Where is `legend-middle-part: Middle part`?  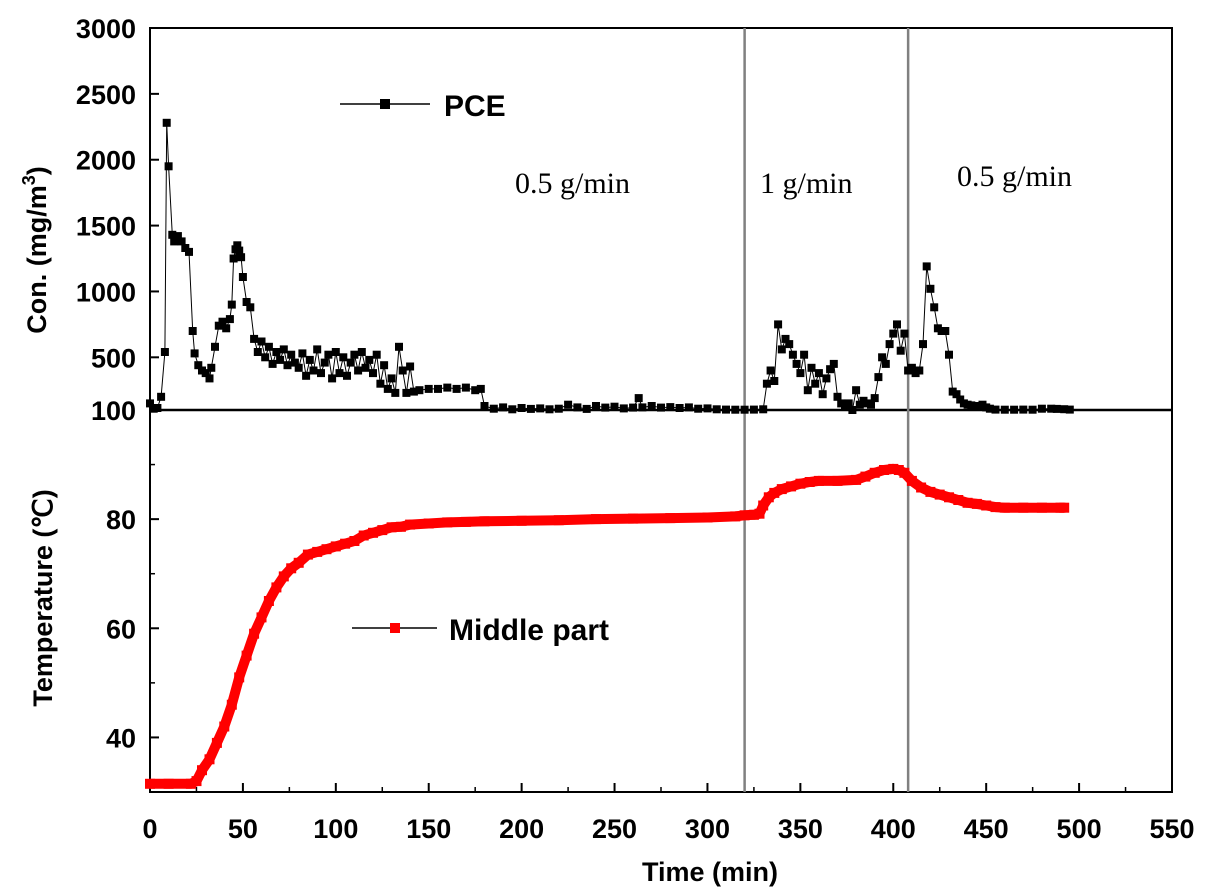
legend-middle-part: Middle part is located at coordinates (480, 630).